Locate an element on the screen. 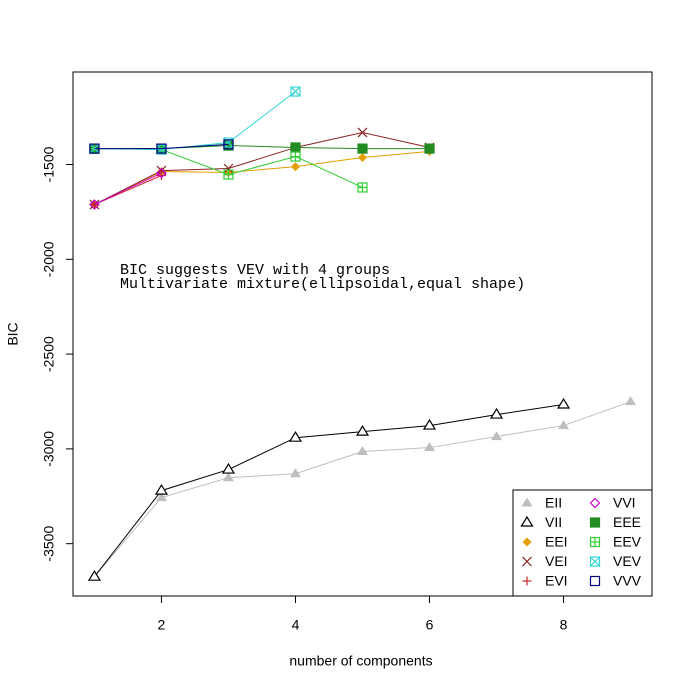 The width and height of the screenshot is (689, 694). legend-label: VII is located at coordinates (553, 522).